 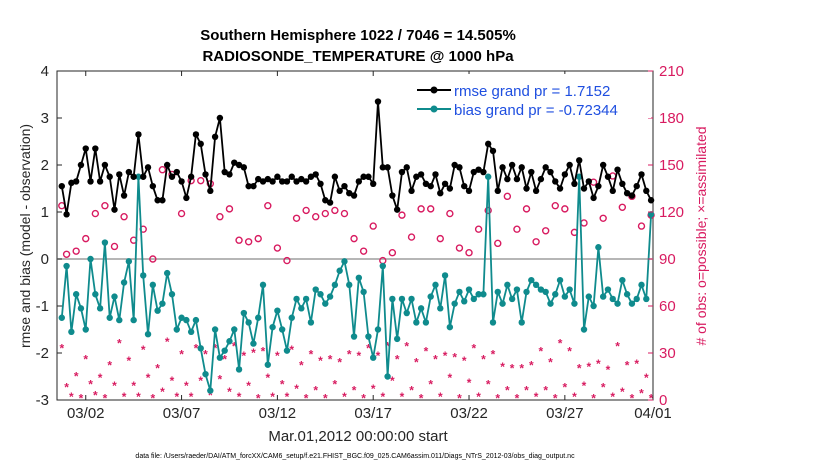 What do you see at coordinates (42, 400) in the screenshot?
I see `left-tick-label: -3` at bounding box center [42, 400].